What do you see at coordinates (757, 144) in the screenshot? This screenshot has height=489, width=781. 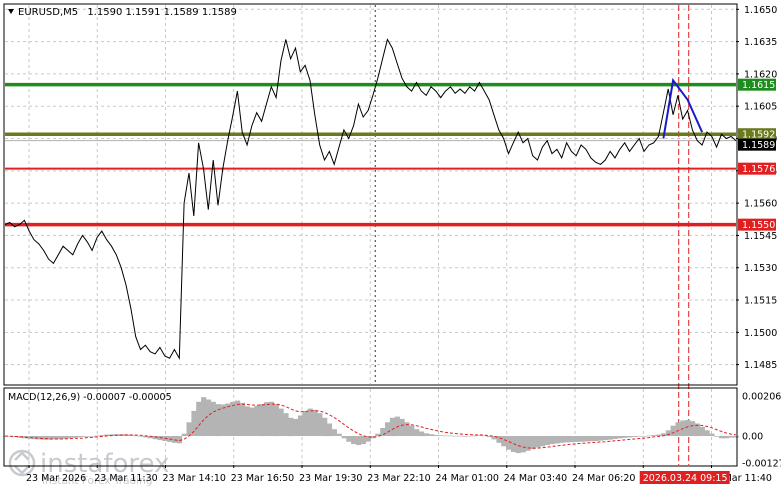 I see `current-price-box` at bounding box center [757, 144].